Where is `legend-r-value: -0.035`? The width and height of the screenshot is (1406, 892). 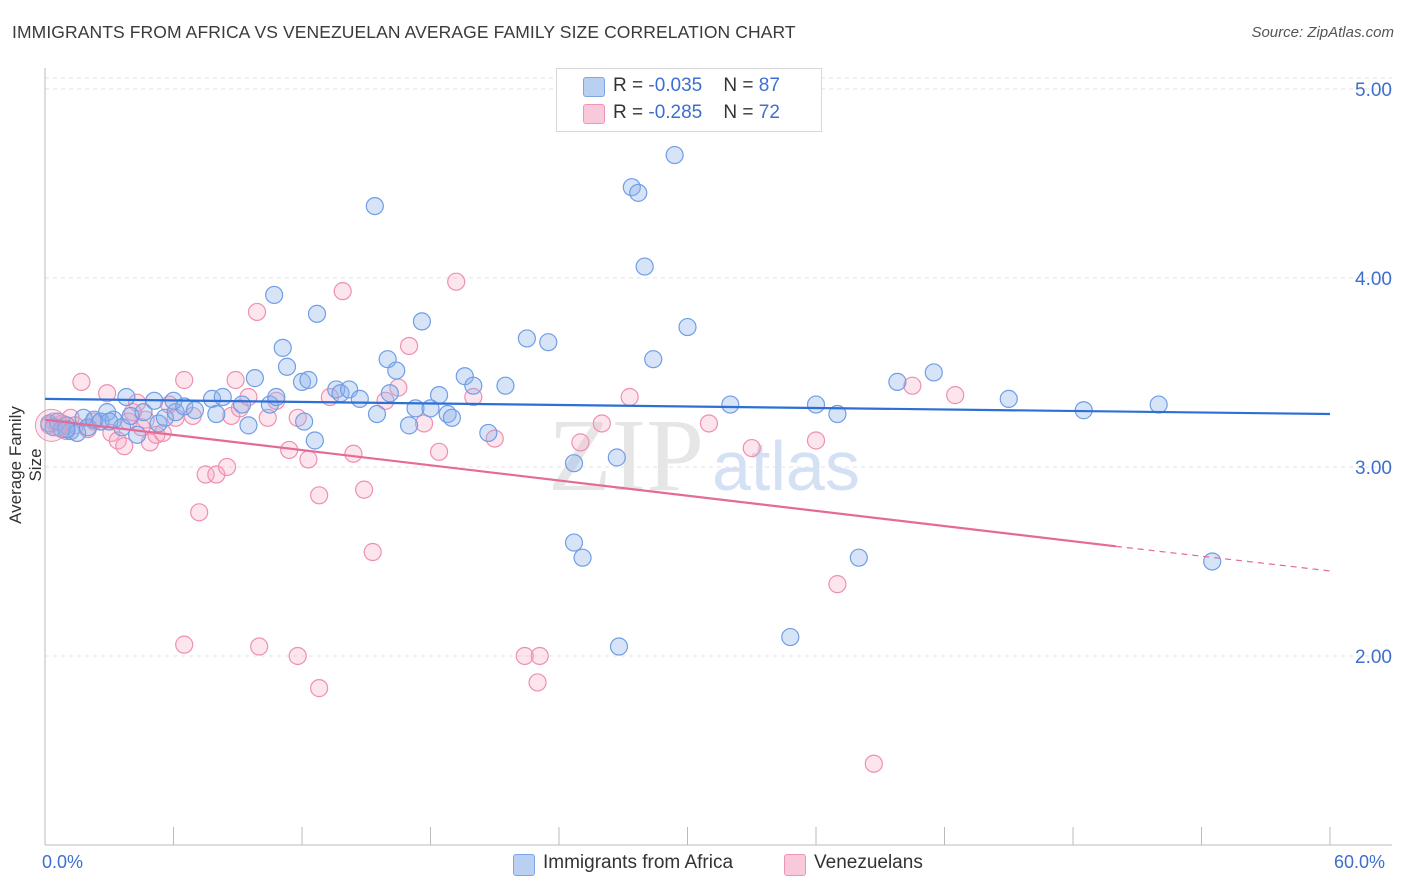 legend-r-value: -0.035 is located at coordinates (675, 85).